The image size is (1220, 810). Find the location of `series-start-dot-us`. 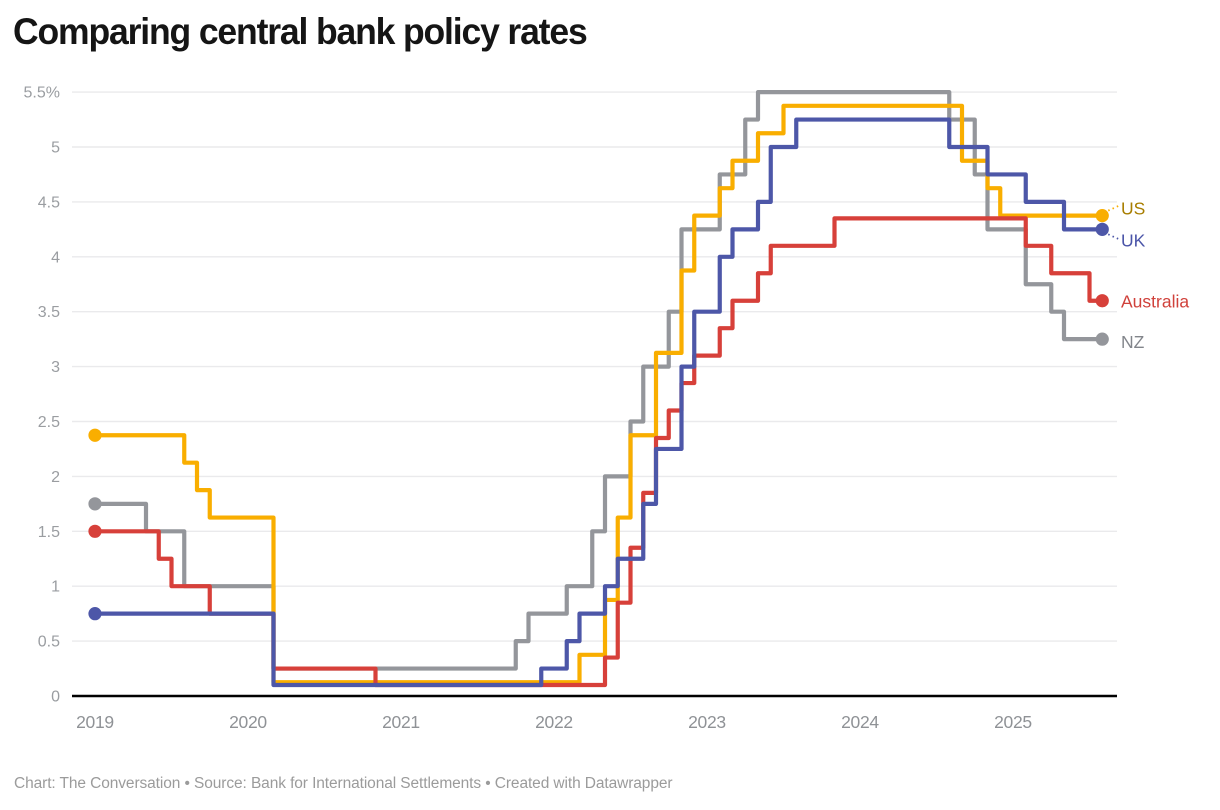

series-start-dot-us is located at coordinates (95, 435).